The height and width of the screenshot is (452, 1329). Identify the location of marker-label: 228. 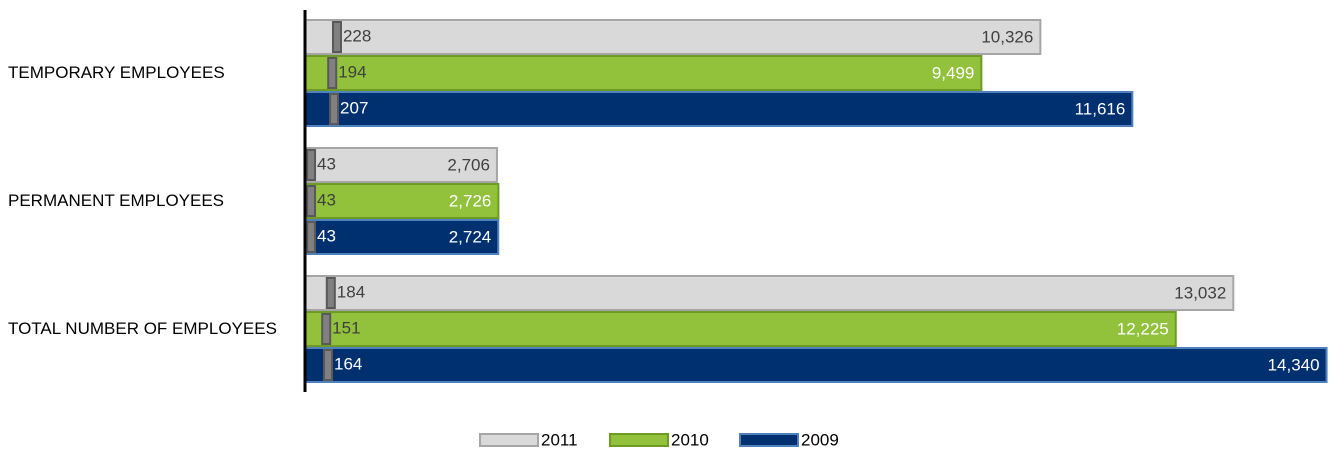
(357, 35).